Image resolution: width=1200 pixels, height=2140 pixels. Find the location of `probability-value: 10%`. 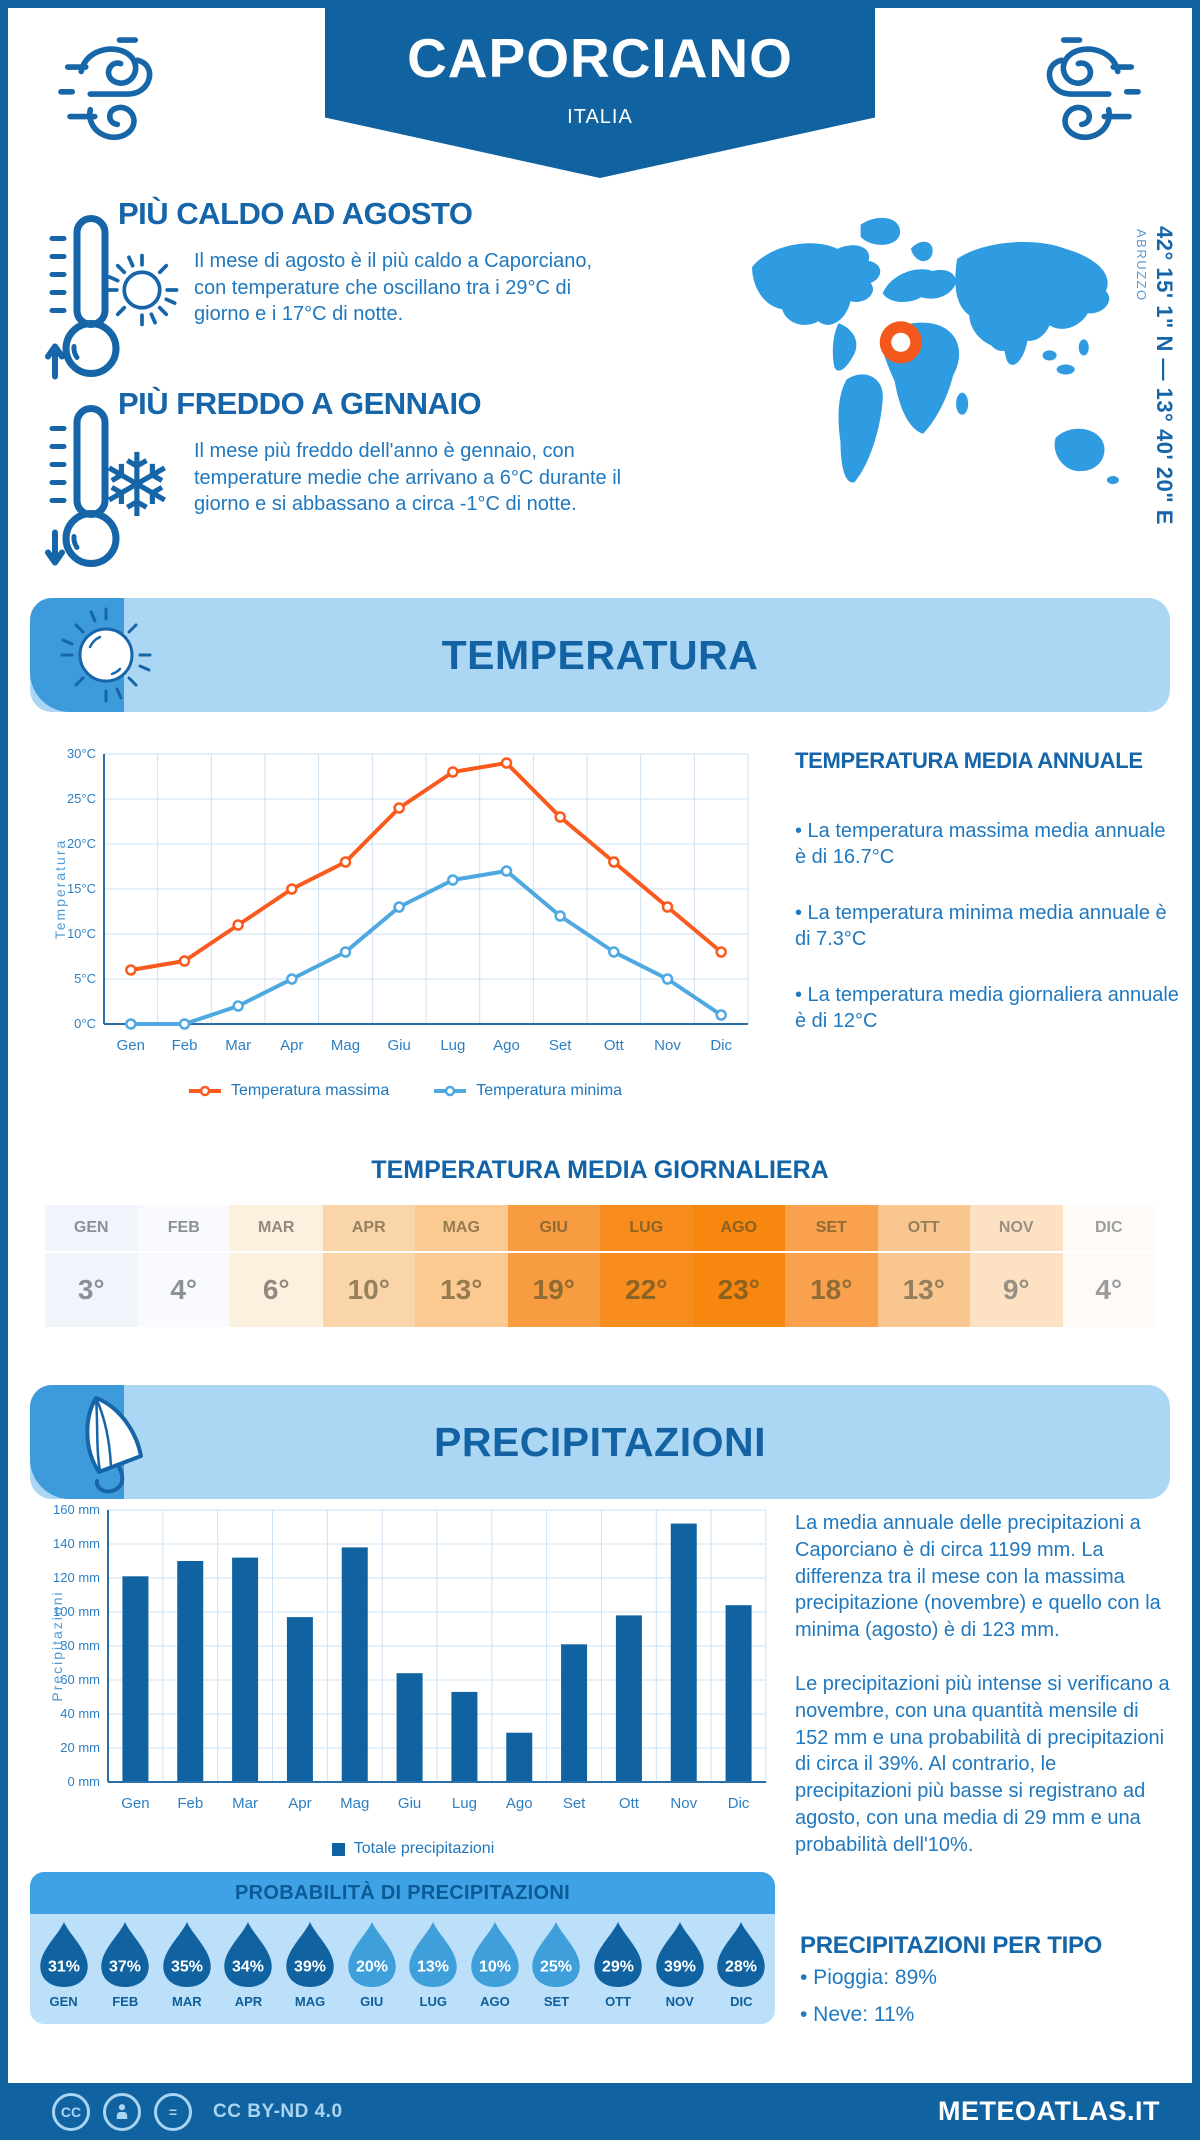

probability-value: 10% is located at coordinates (495, 1967).